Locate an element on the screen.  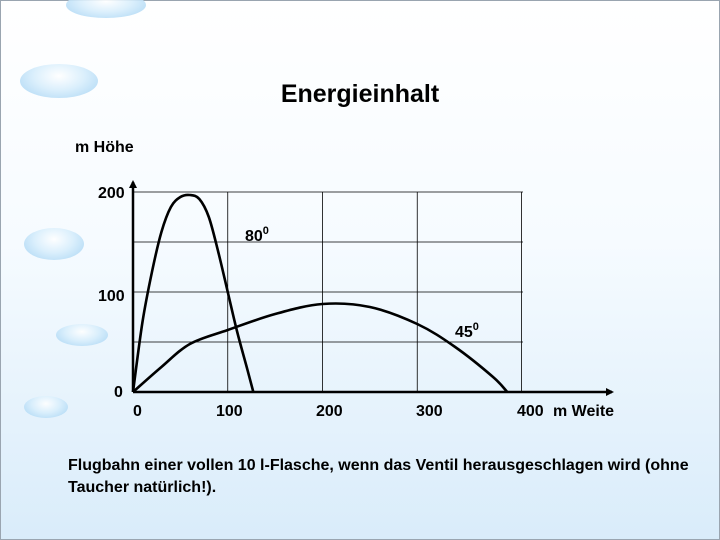
x-tick-label: 0 is located at coordinates (137, 411).